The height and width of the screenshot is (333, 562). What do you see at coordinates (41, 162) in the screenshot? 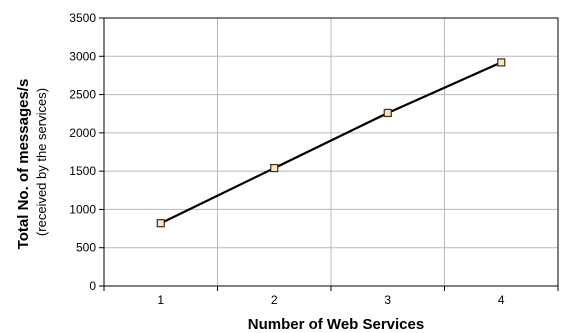
I see `y-axis-subtitle: (received by the services)` at bounding box center [41, 162].